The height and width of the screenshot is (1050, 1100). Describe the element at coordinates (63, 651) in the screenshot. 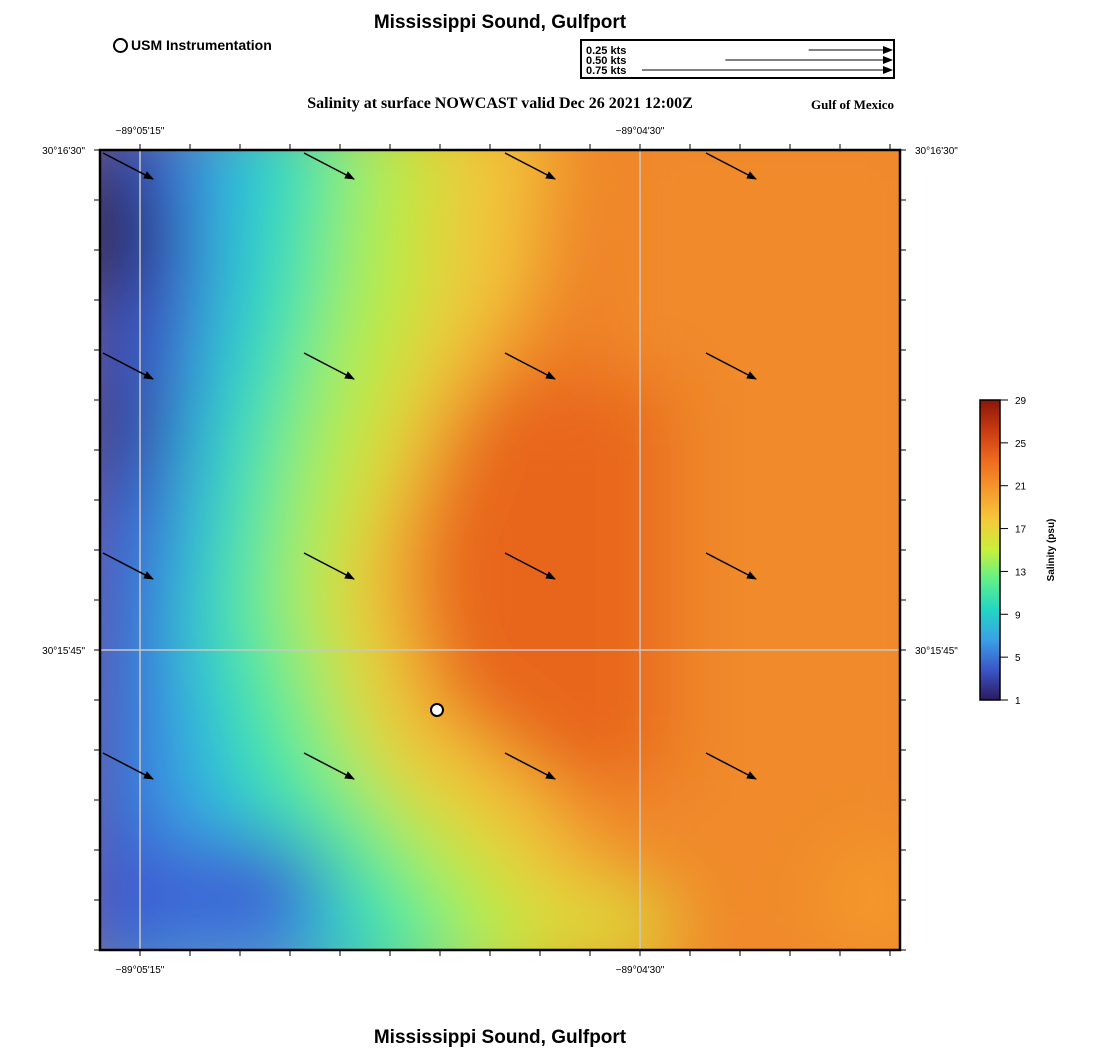

I see `axis-label-left: 30°15'45"` at that location.